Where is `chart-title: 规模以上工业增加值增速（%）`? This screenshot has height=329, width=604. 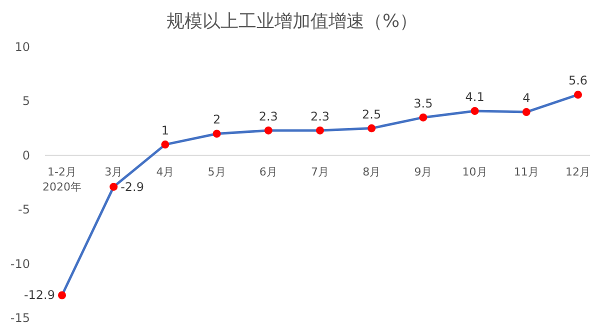
chart-title: 规模以上工业增加值增速（%） is located at coordinates (292, 21).